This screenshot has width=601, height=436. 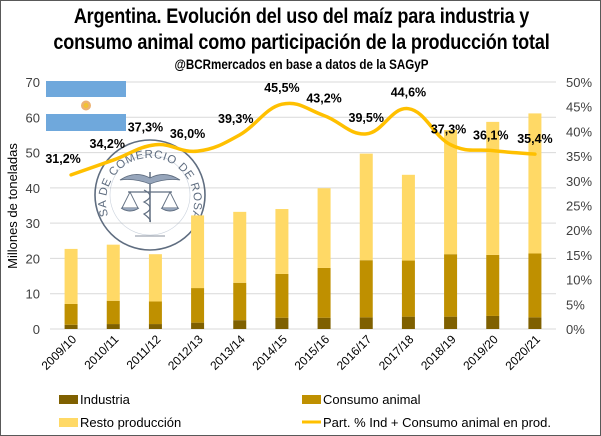 I want to click on chart-subtitle: @BCRmercados en base a datos de la SAGyP, so click(x=301, y=64).